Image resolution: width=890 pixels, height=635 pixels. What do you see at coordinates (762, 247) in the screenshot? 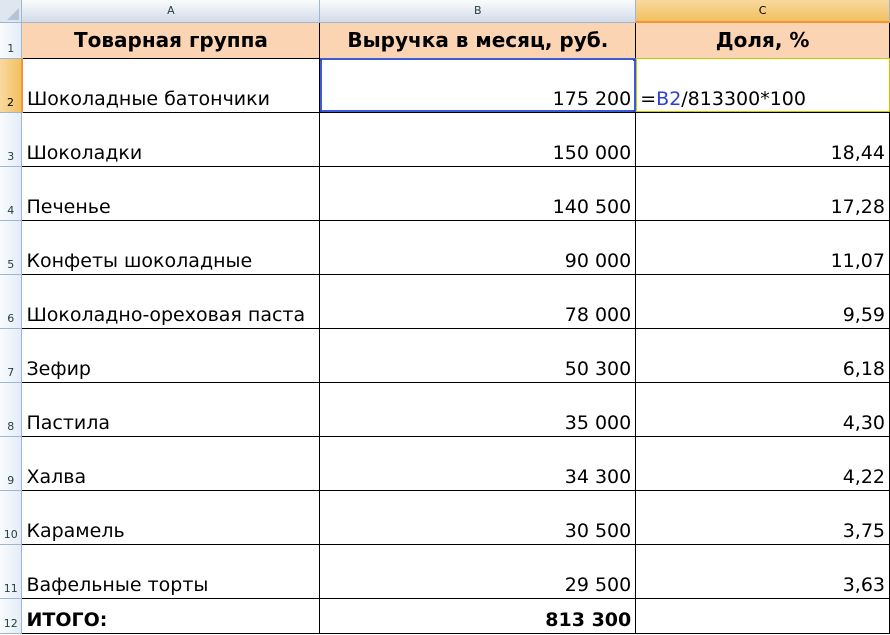
I see `cell-share: 11,07` at bounding box center [762, 247].